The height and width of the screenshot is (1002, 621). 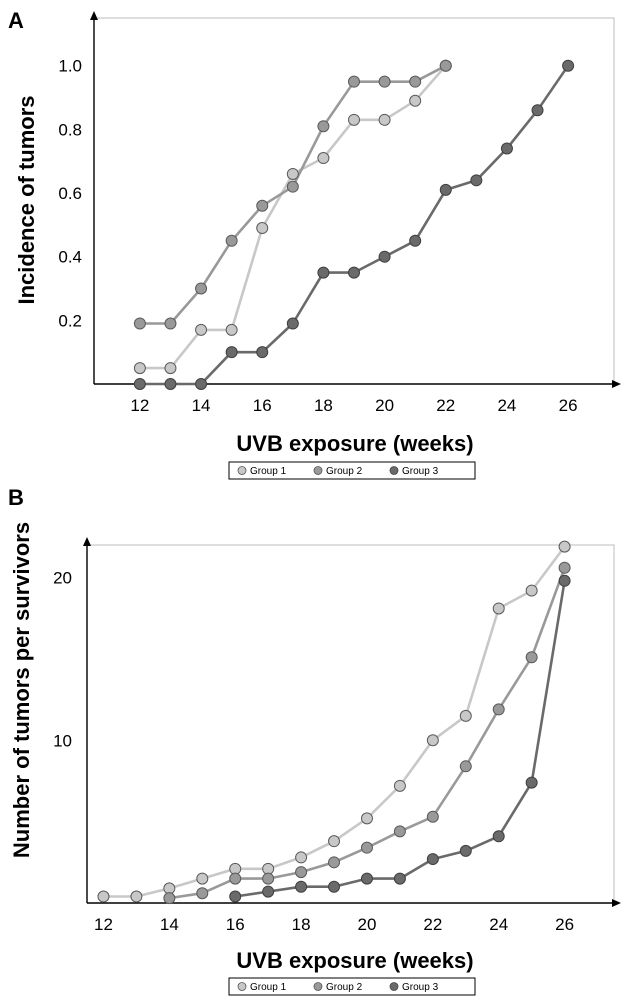 I want to click on panel-a-label: A, so click(x=16, y=20).